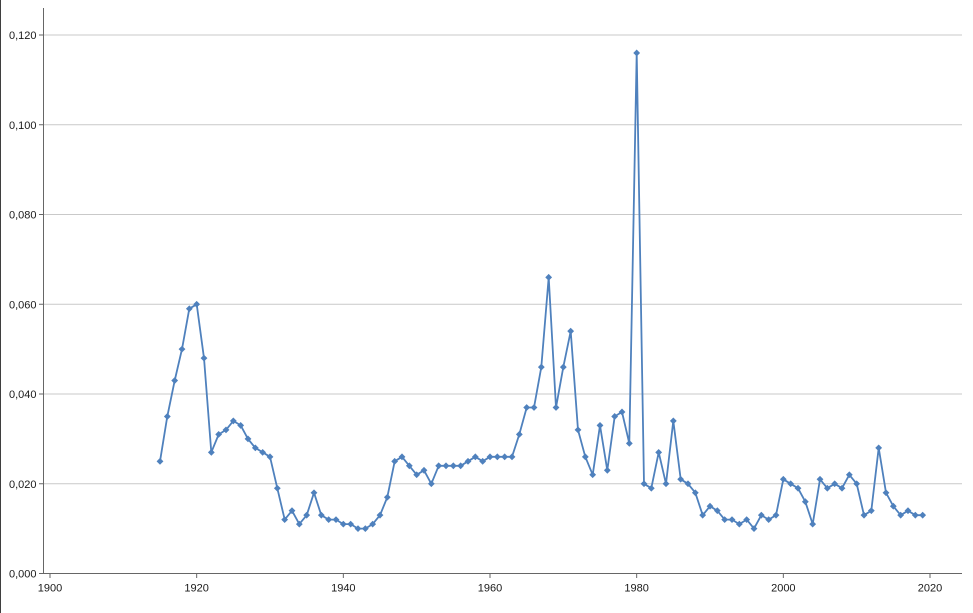  Describe the element at coordinates (490, 589) in the screenshot. I see `x-tick-label: 1960` at that location.